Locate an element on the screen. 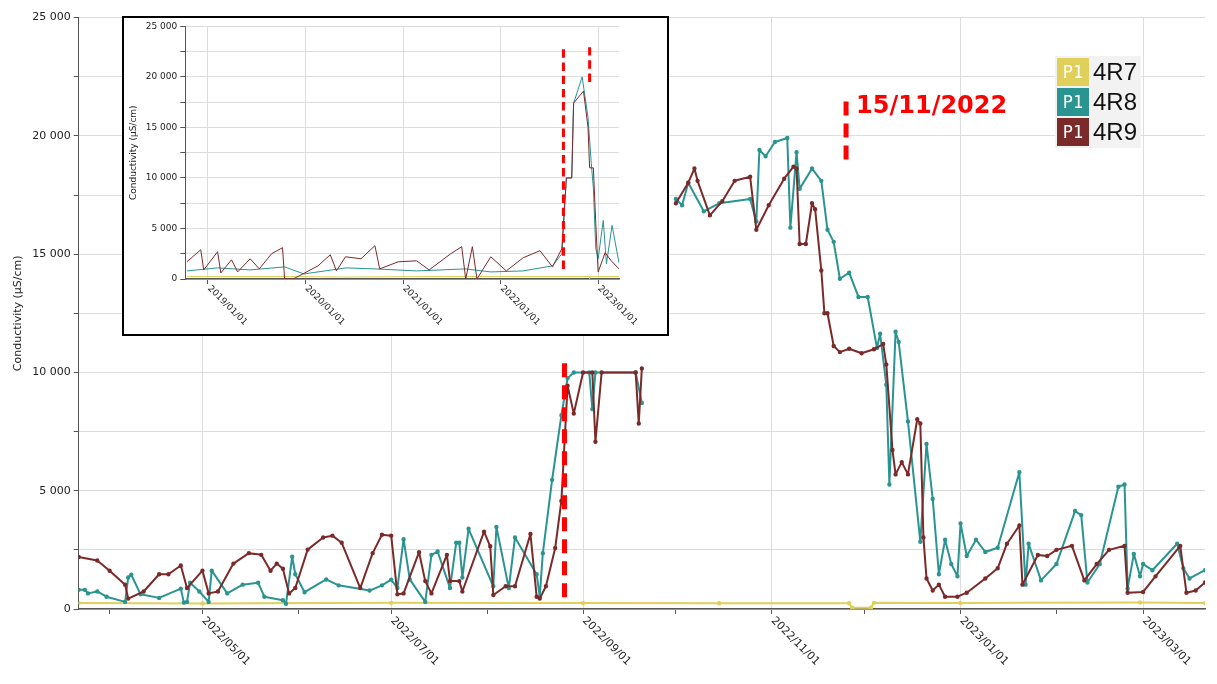 The width and height of the screenshot is (1217, 684). ref-line-label: 15/11/2022 is located at coordinates (932, 104).